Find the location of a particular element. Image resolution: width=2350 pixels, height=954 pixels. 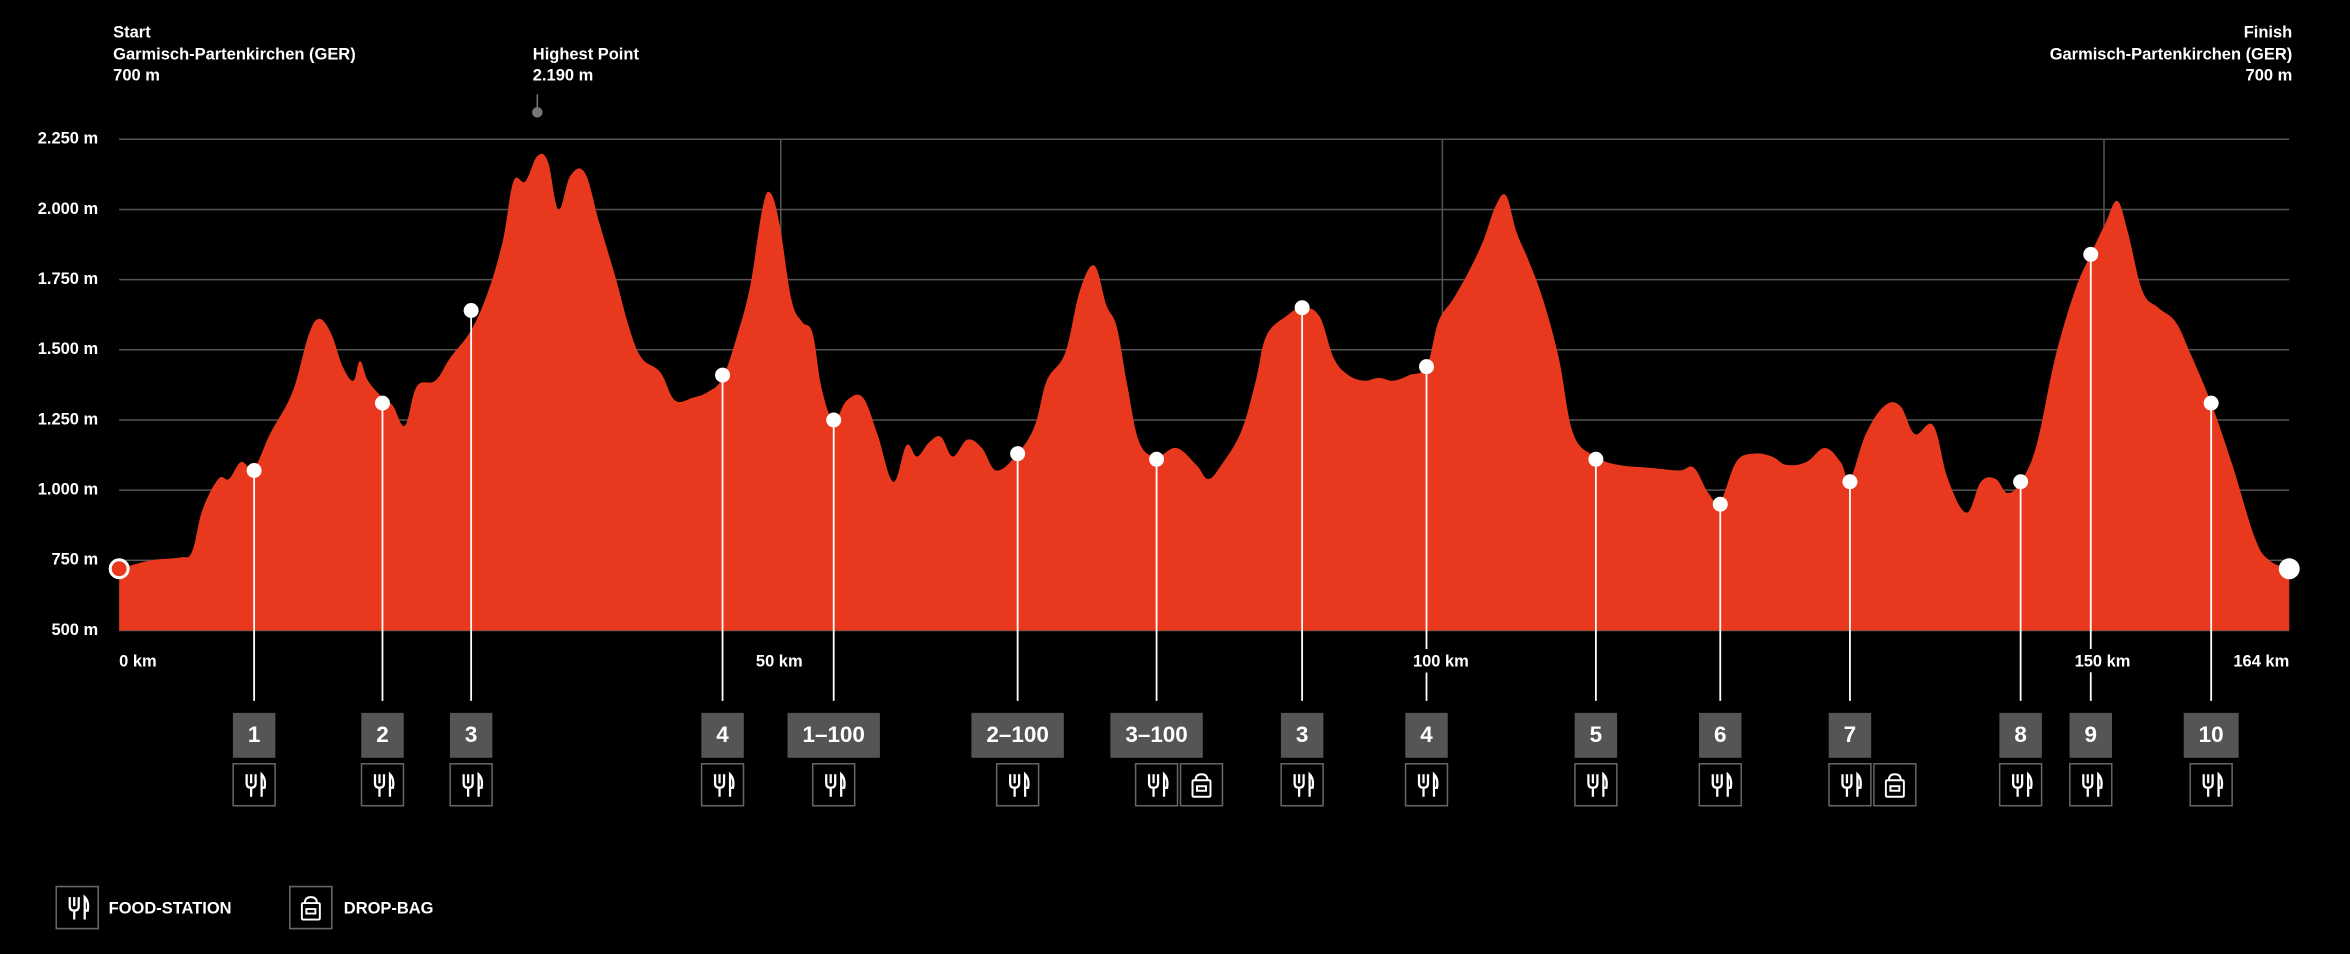

station-label: 5 is located at coordinates (1596, 734).